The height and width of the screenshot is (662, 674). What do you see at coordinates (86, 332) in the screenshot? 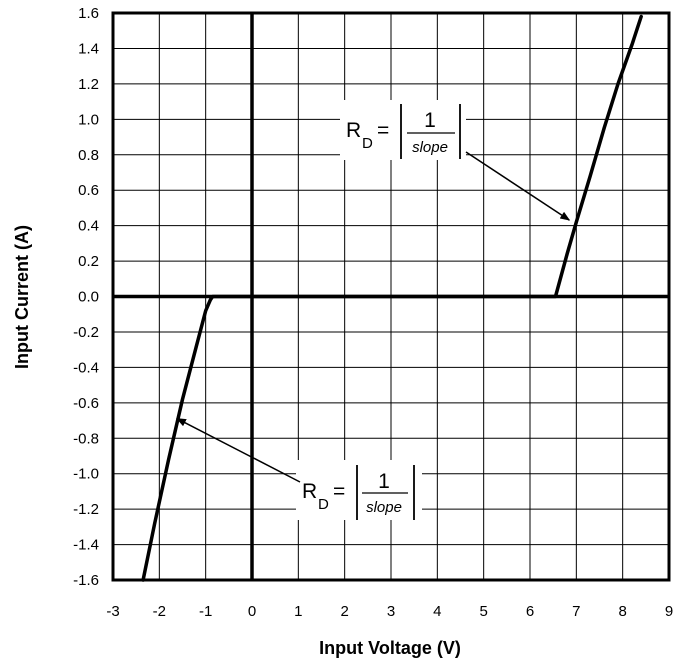
I see `y-tick-label: -0.2` at bounding box center [86, 332].